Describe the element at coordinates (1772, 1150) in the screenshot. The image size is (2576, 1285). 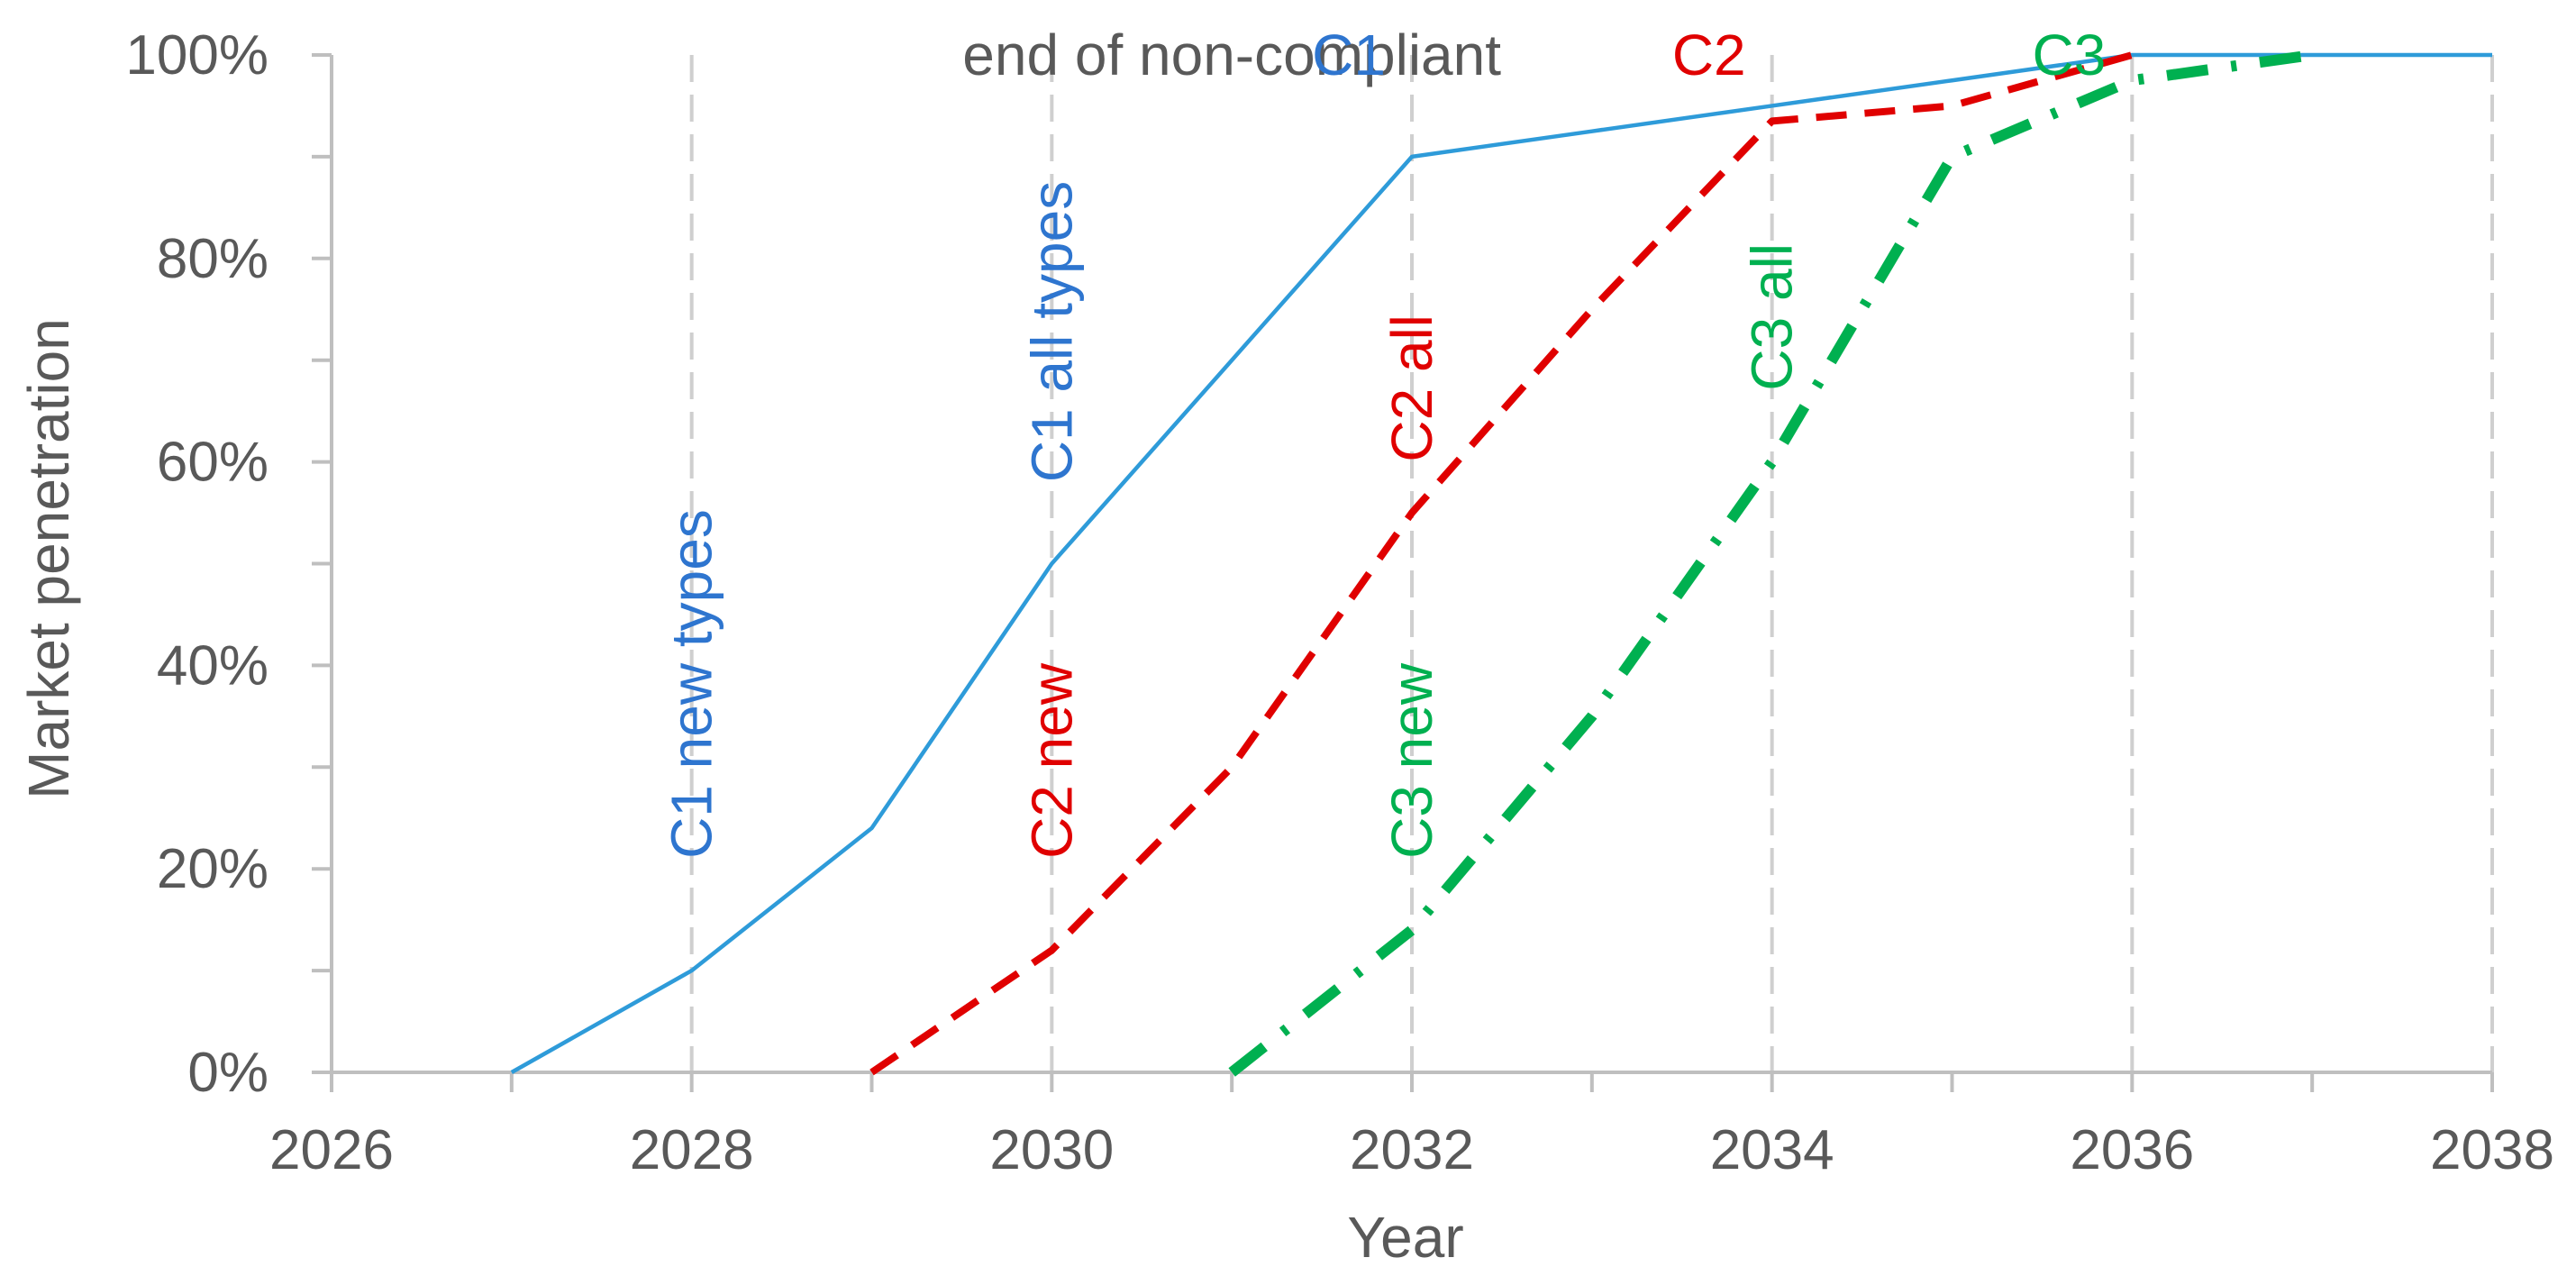
I see `x-tick-label-2034: 2034` at that location.